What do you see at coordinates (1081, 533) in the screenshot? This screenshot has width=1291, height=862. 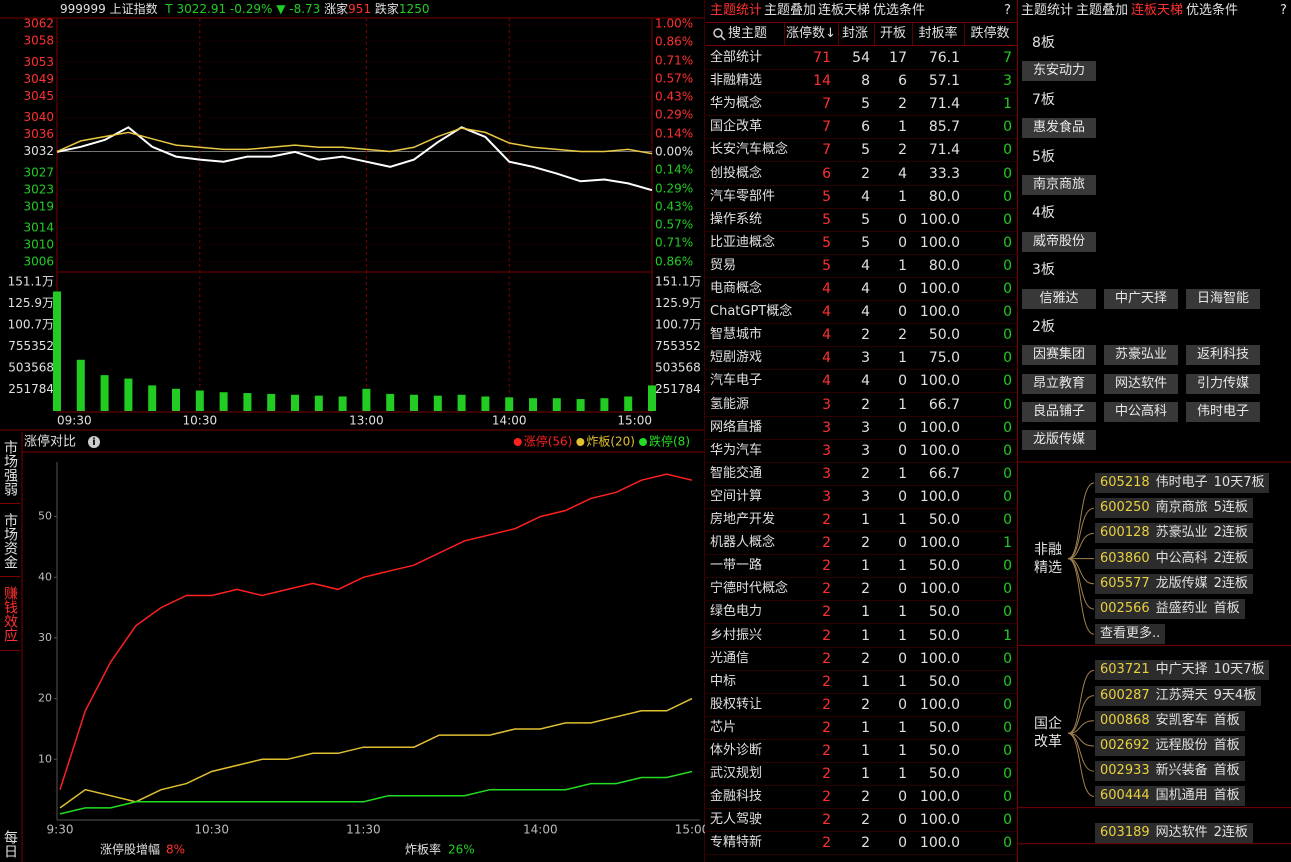 I see `brace` at bounding box center [1081, 533].